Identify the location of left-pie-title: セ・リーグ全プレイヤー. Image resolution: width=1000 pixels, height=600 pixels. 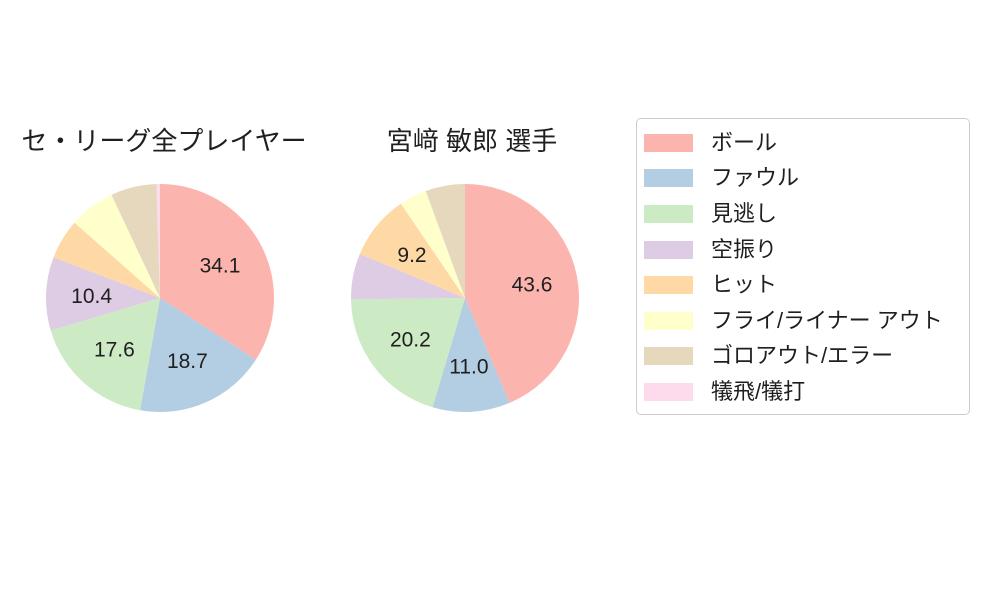
(164, 141).